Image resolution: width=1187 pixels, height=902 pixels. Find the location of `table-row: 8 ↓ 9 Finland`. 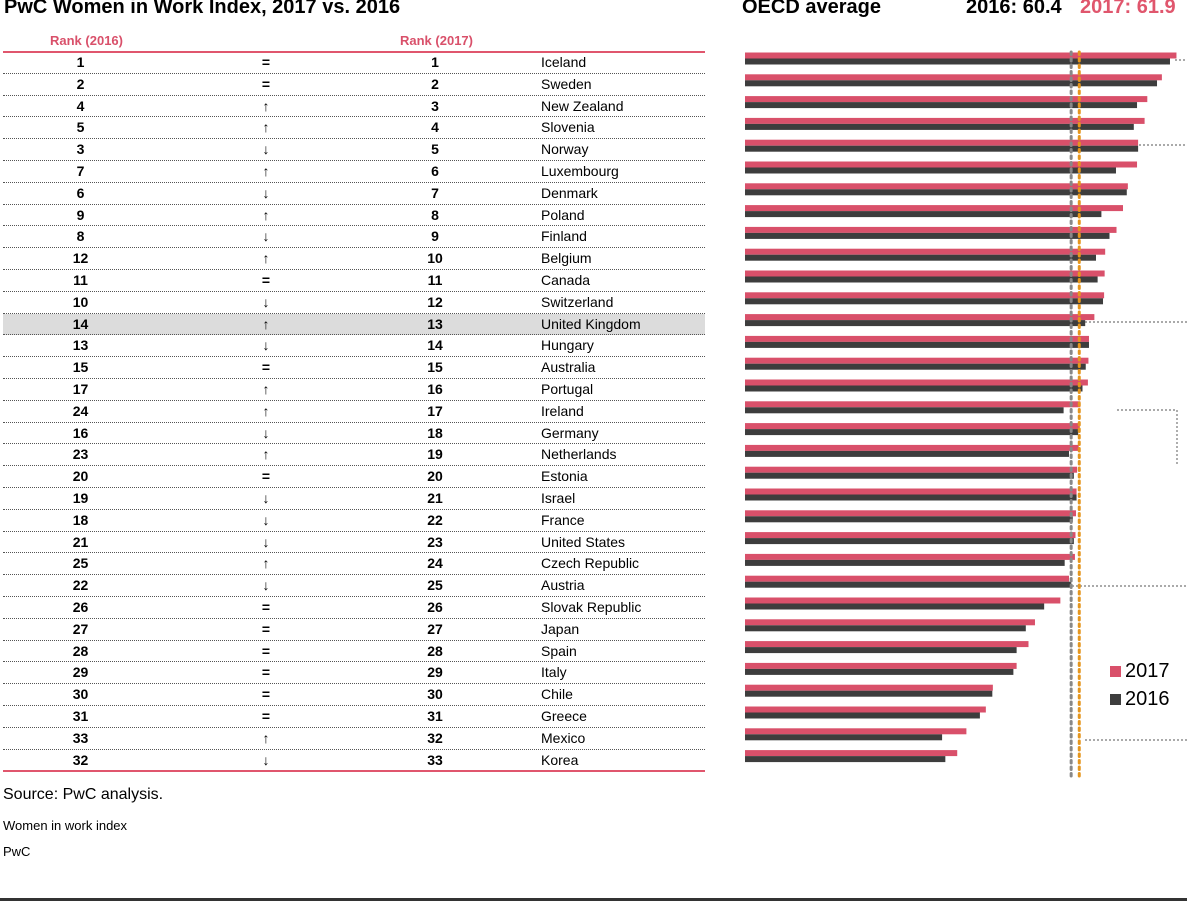

table-row: 8 ↓ 9 Finland is located at coordinates (354, 237).